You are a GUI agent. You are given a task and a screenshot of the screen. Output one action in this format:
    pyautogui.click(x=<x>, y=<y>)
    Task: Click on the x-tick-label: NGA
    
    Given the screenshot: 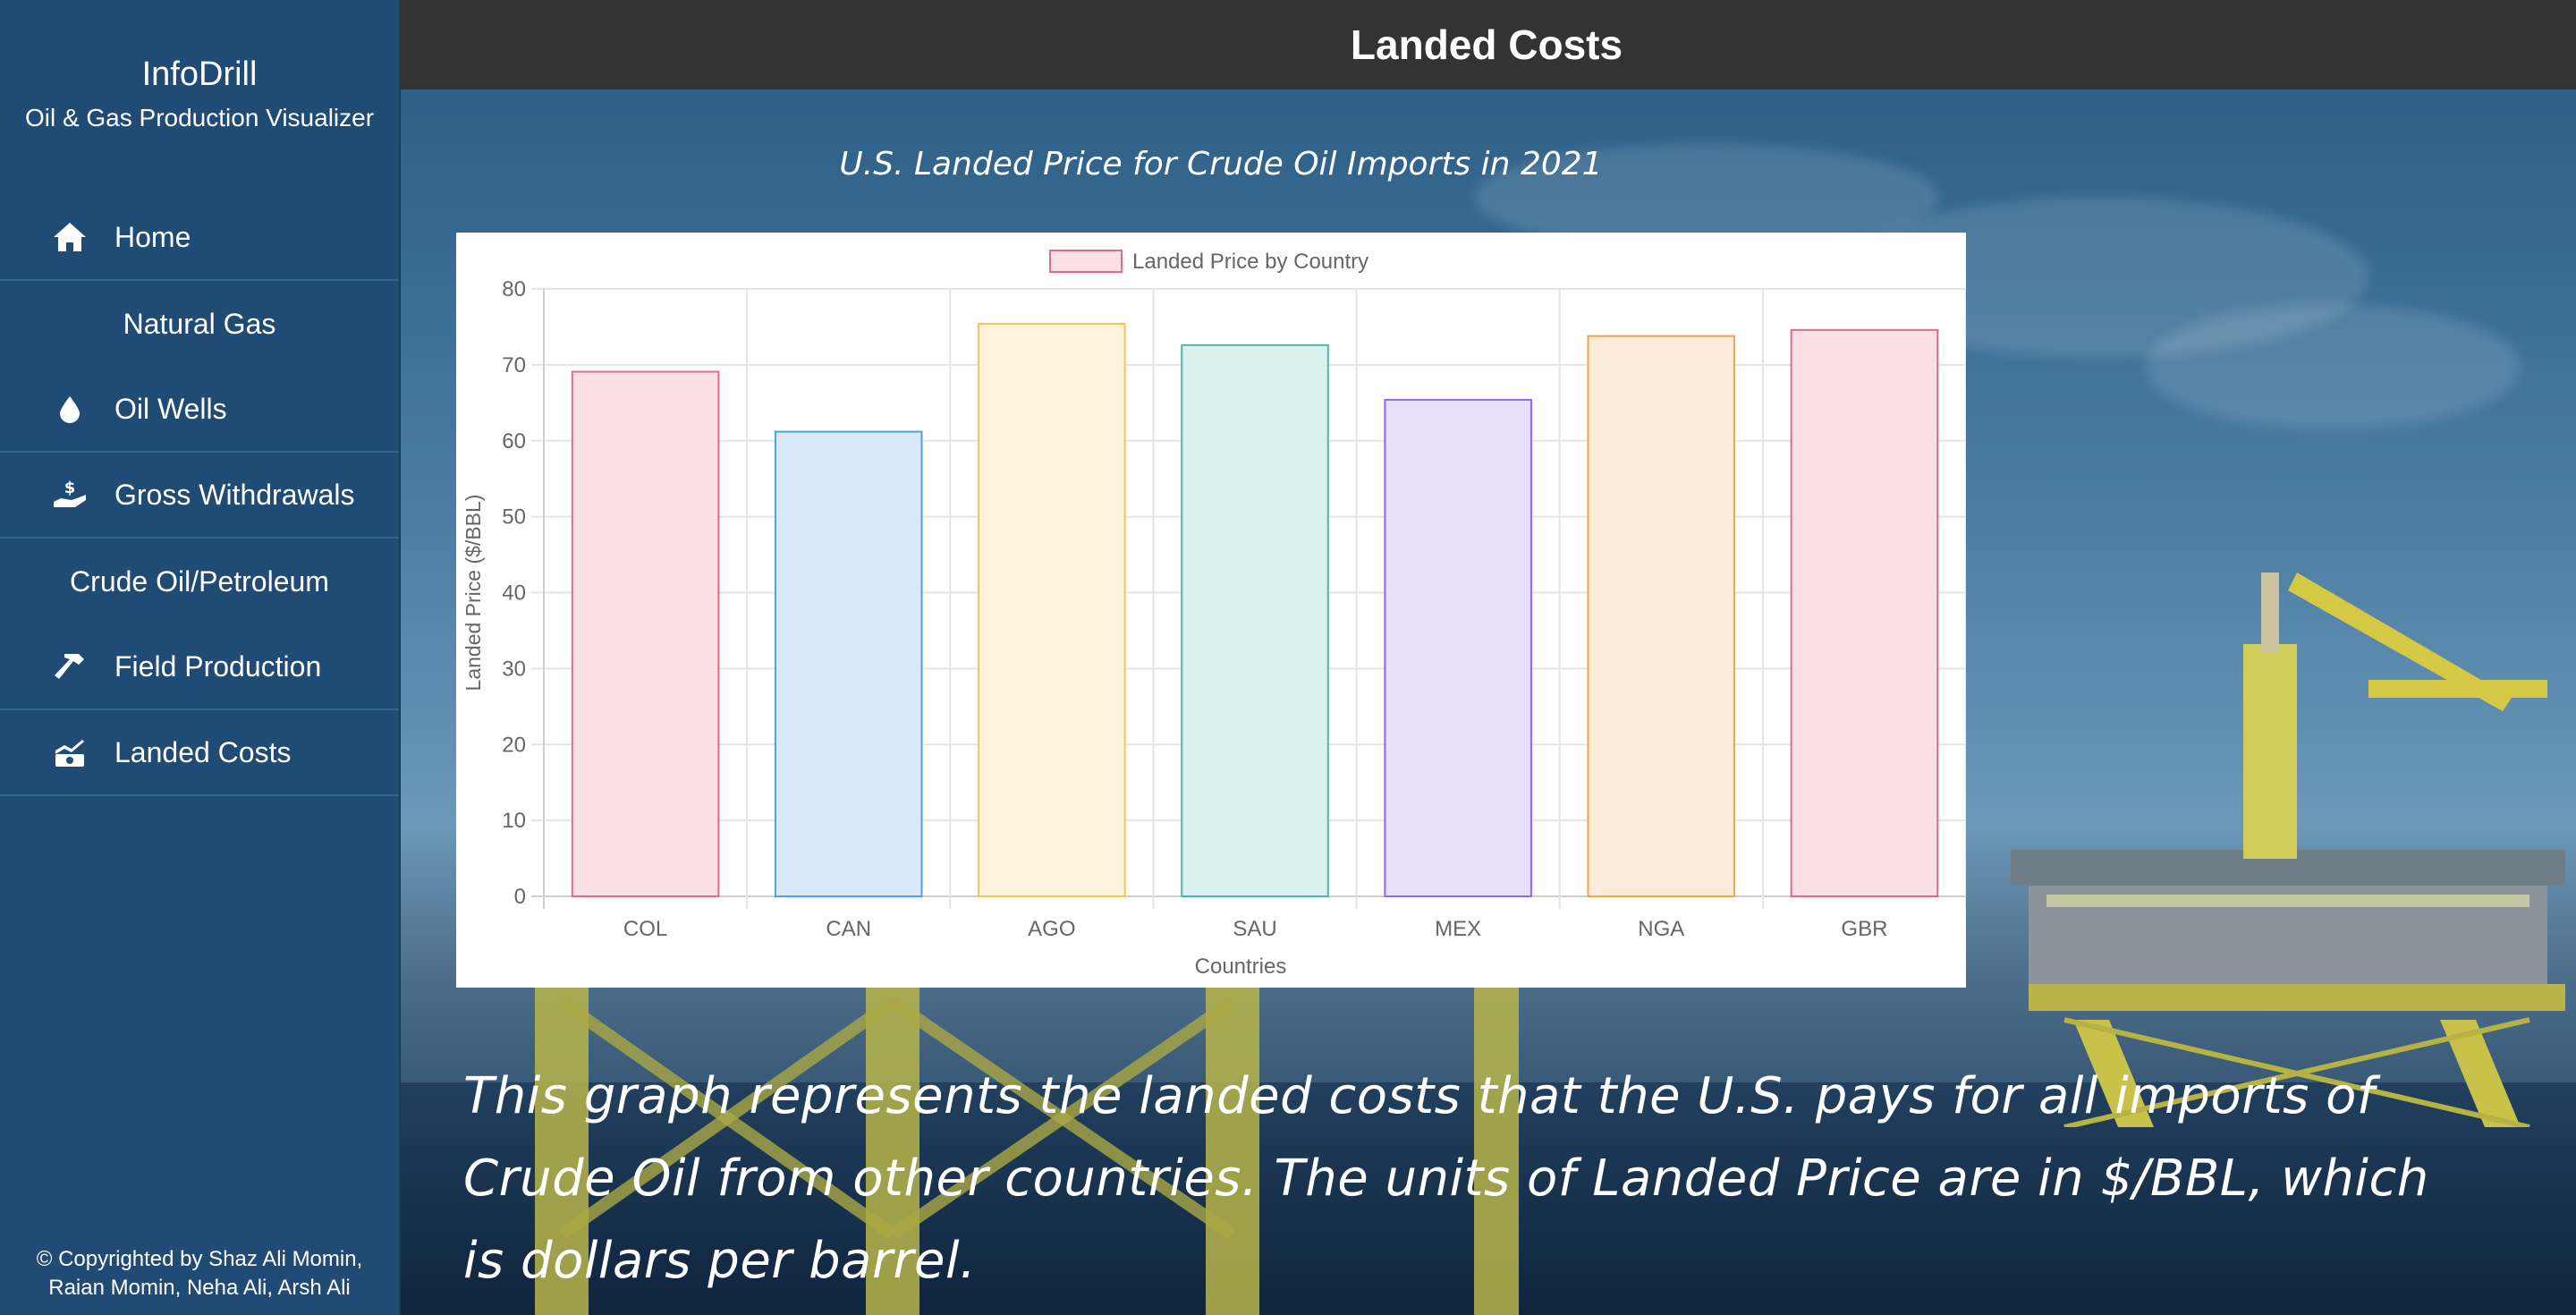 What is the action you would take?
    pyautogui.click(x=1661, y=929)
    